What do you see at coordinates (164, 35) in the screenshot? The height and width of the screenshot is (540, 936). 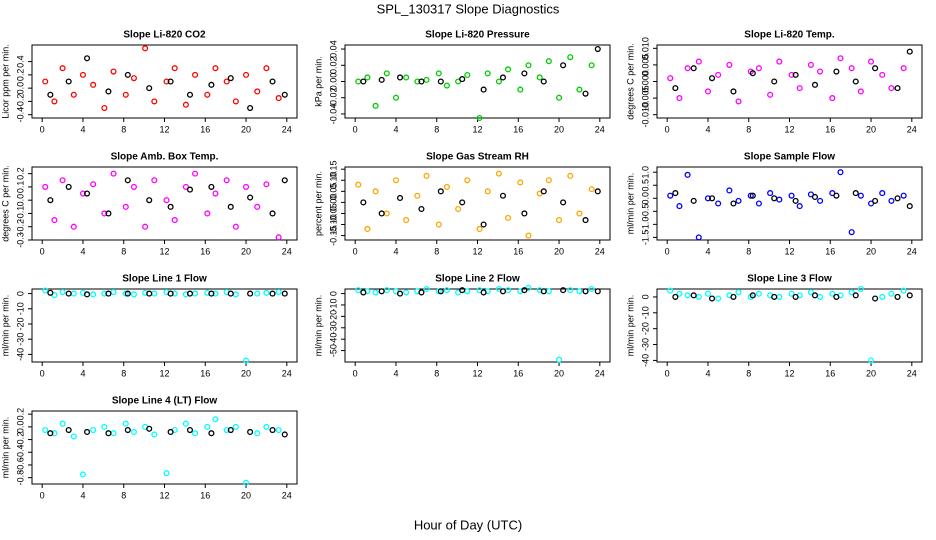 I see `panel-title: Slope Li-820 CO2` at bounding box center [164, 35].